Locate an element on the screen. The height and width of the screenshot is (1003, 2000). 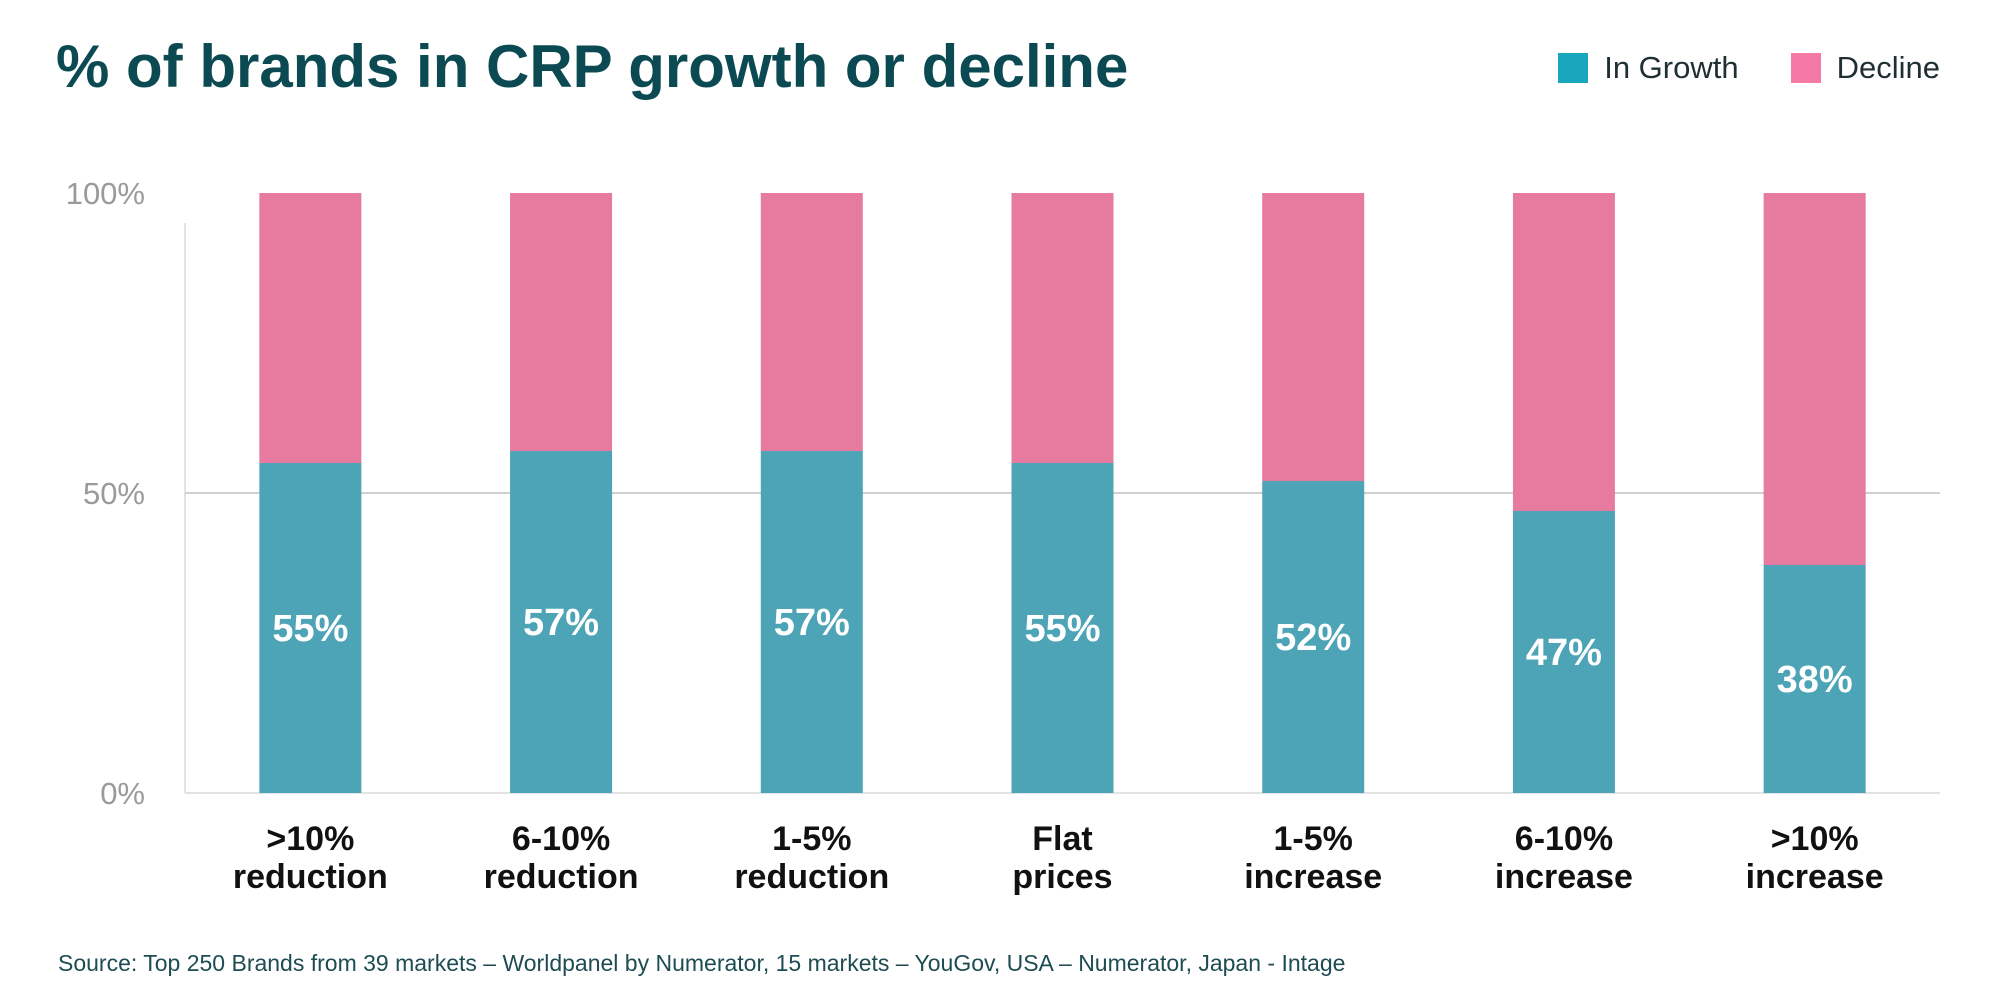
legend-label-decline: Decline is located at coordinates (1888, 67).